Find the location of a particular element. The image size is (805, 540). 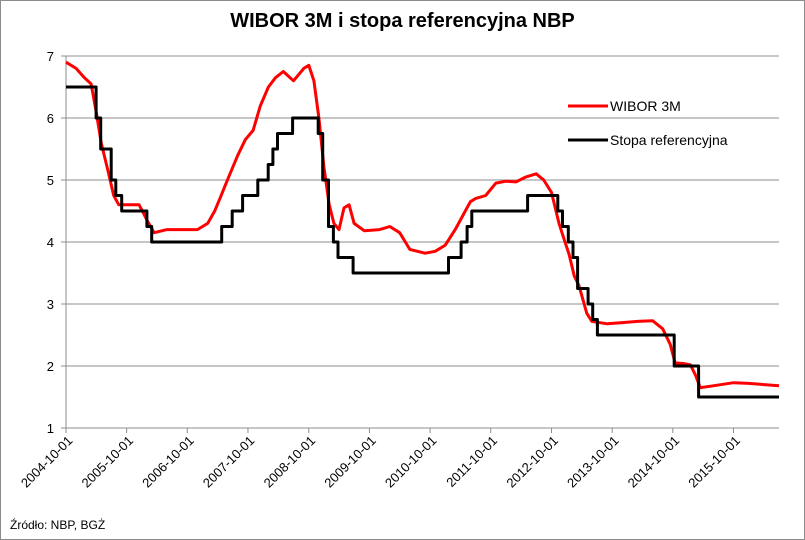

chart-title: WIBOR 3M i stopa referencyjna NBP is located at coordinates (402, 21).